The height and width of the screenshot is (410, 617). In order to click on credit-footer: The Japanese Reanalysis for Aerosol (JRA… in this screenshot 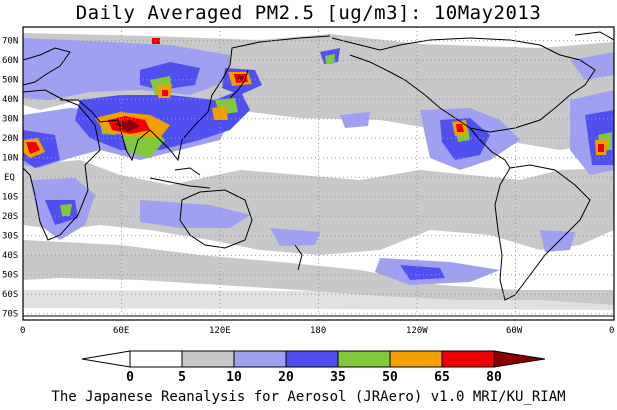, I will do `click(308, 397)`.